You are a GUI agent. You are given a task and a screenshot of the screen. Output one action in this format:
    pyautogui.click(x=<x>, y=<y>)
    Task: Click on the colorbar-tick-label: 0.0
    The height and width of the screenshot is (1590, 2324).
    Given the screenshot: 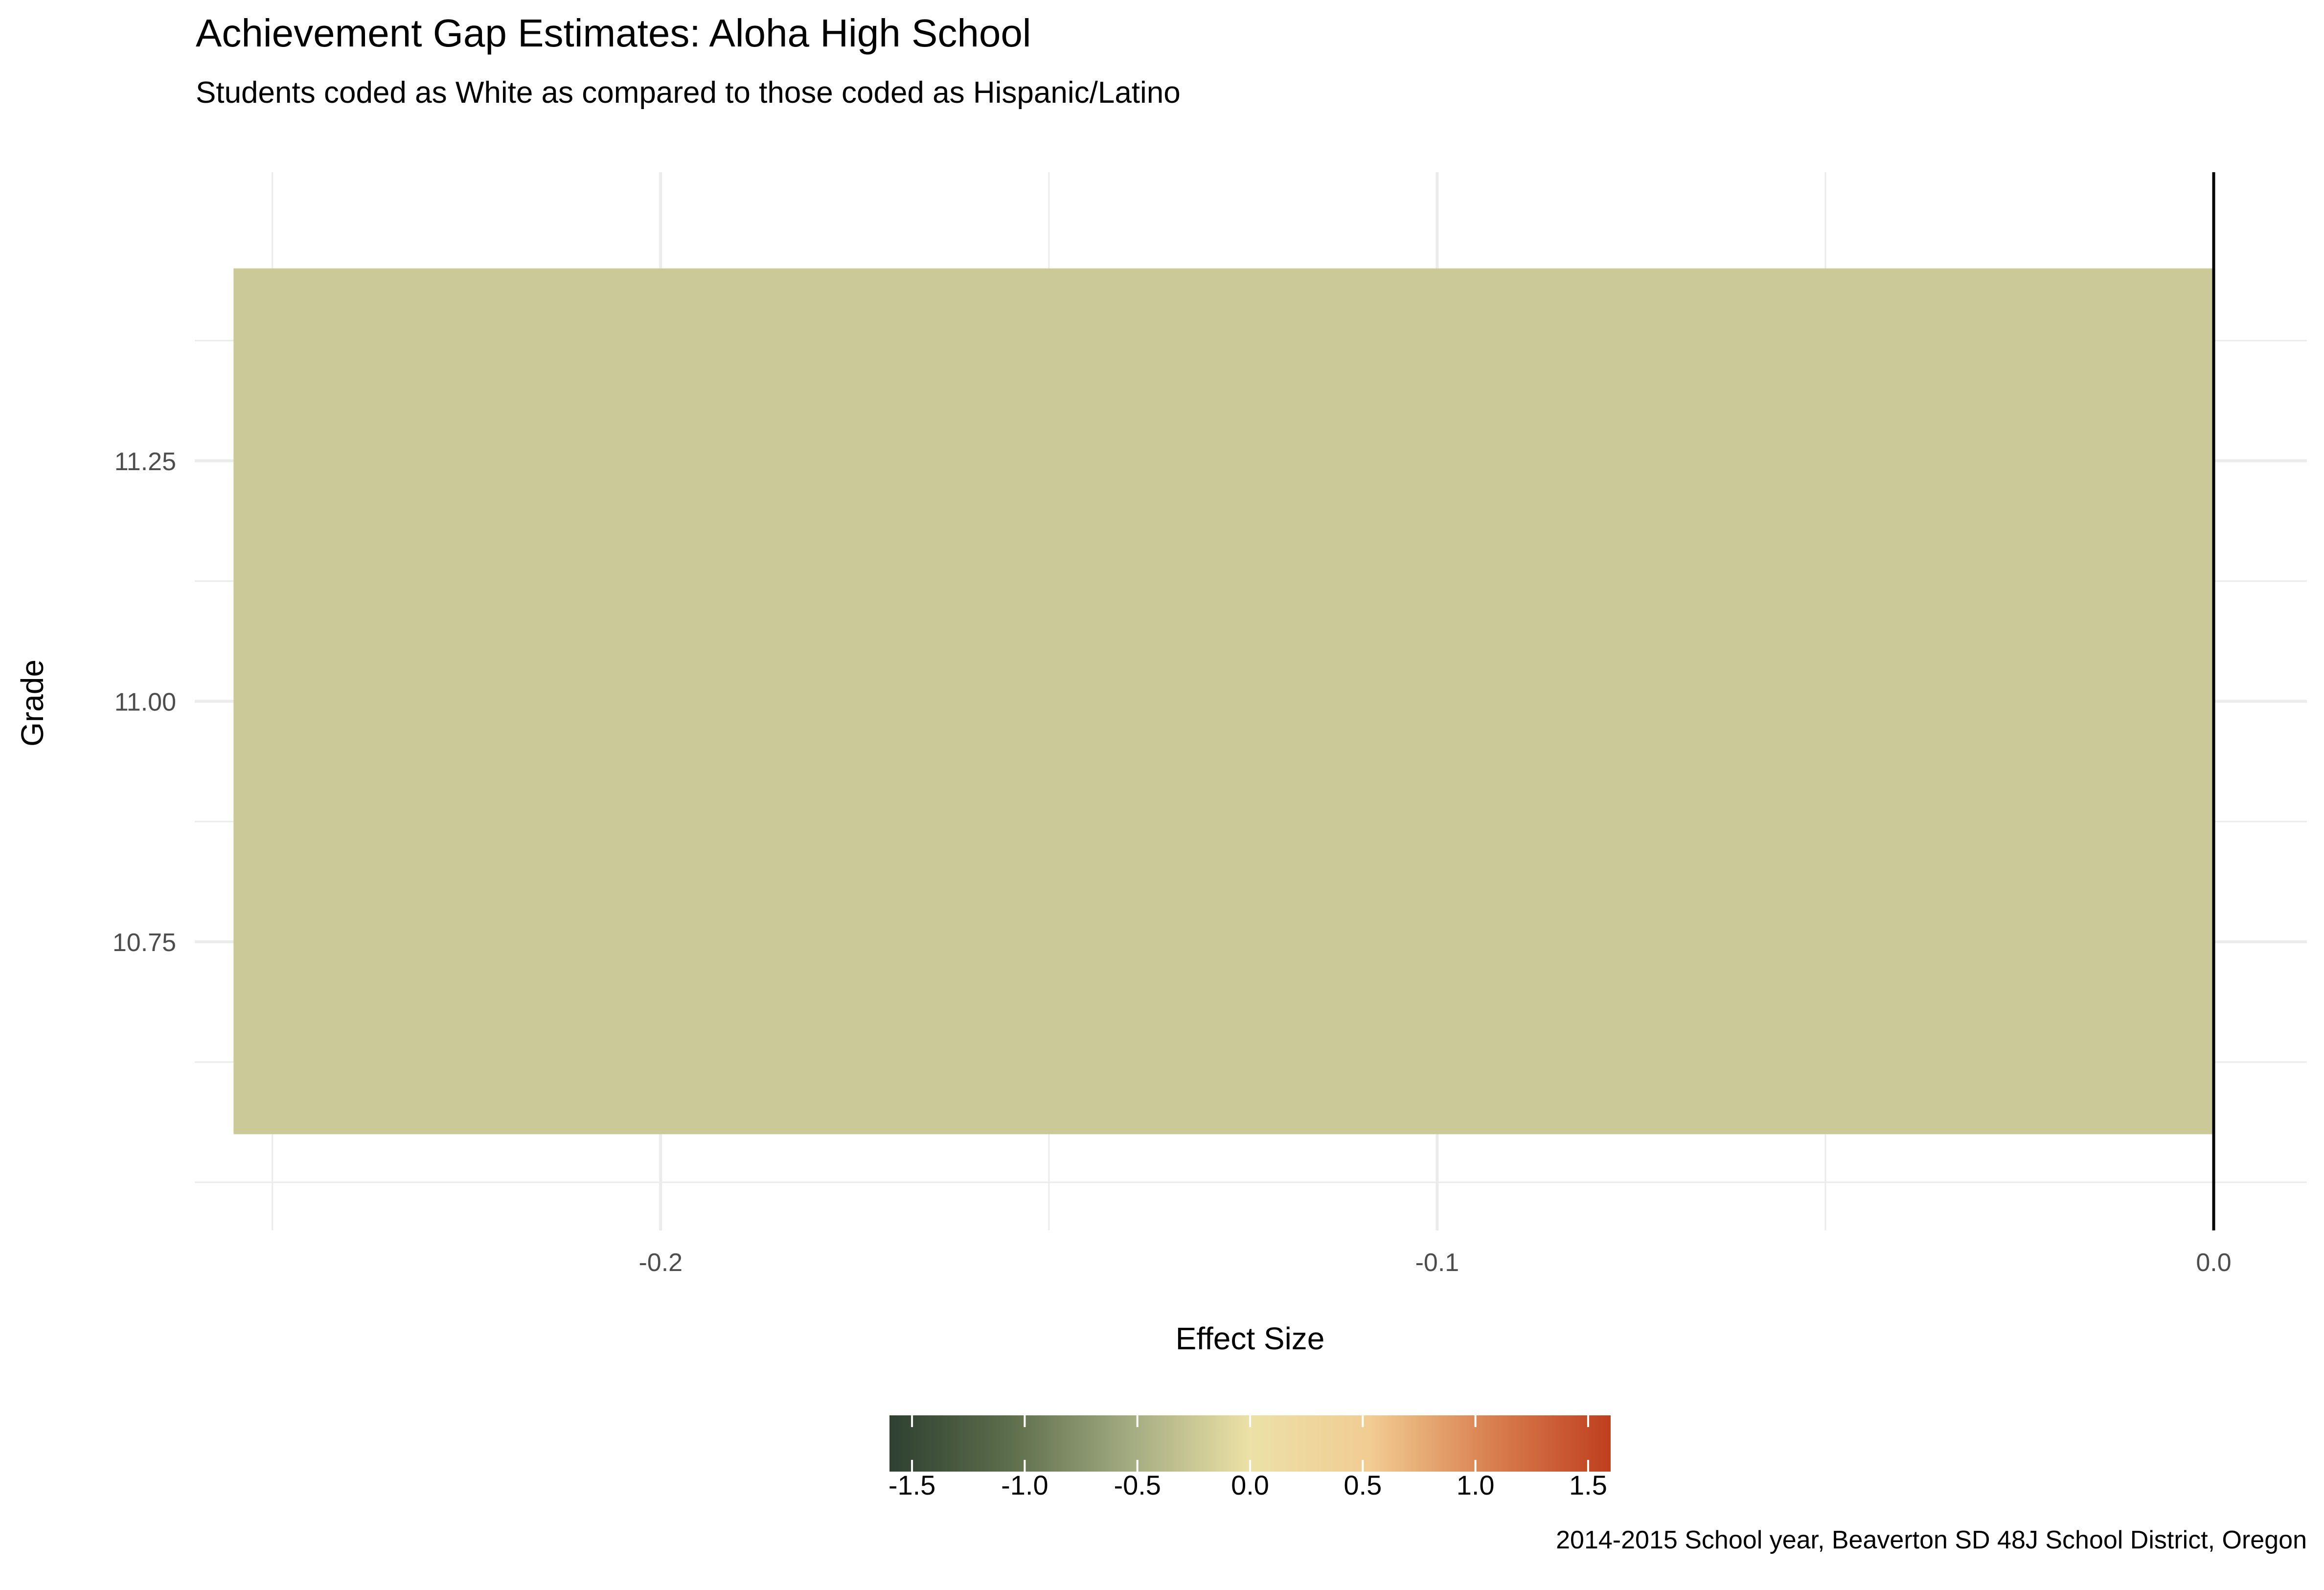 What is the action you would take?
    pyautogui.click(x=1250, y=1485)
    